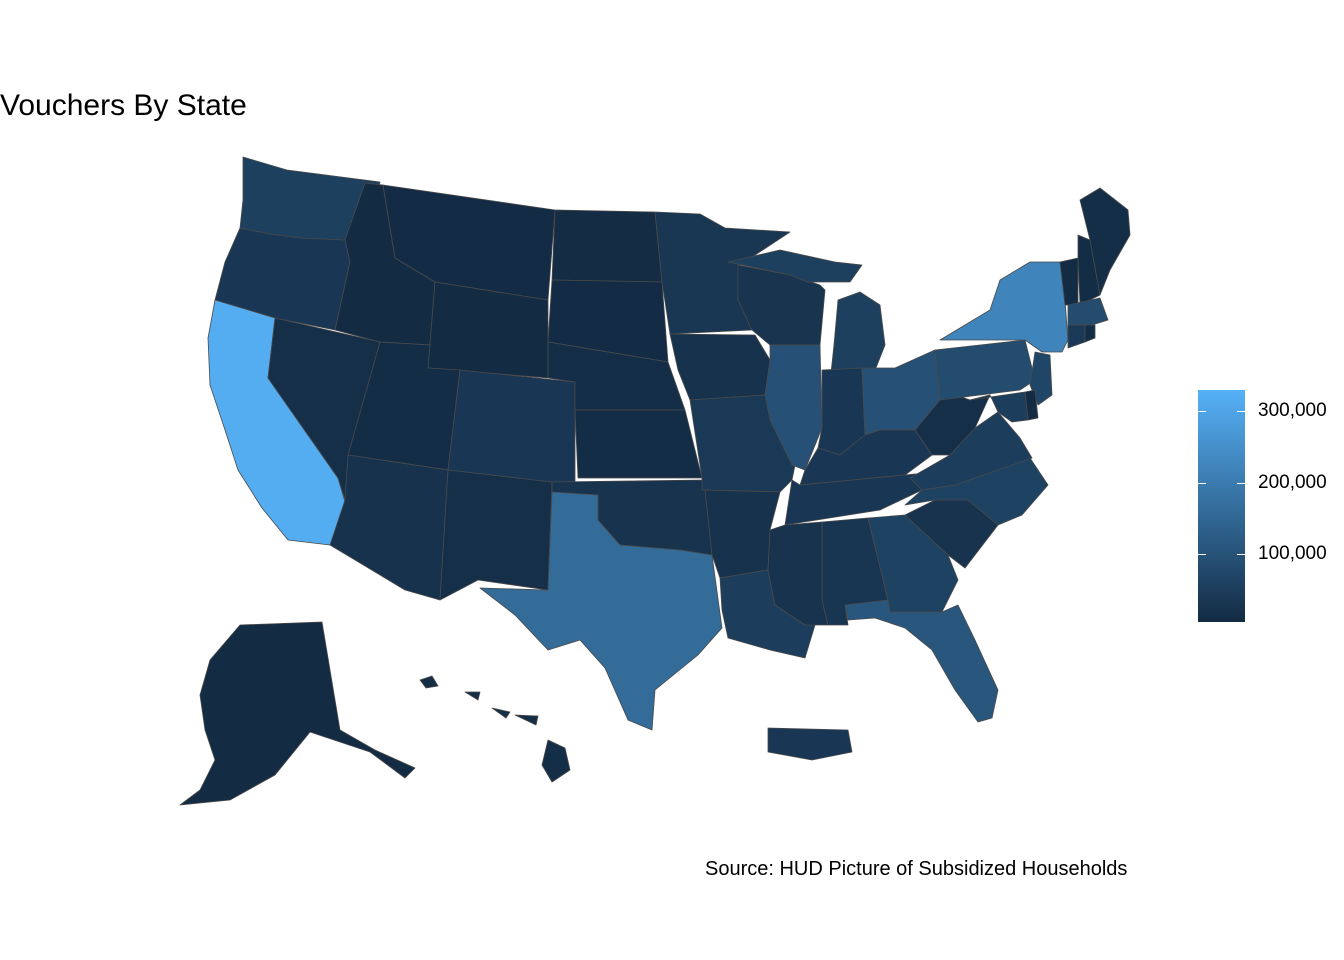 The height and width of the screenshot is (960, 1344). Describe the element at coordinates (1088, 311) in the screenshot. I see `state-MA` at that location.